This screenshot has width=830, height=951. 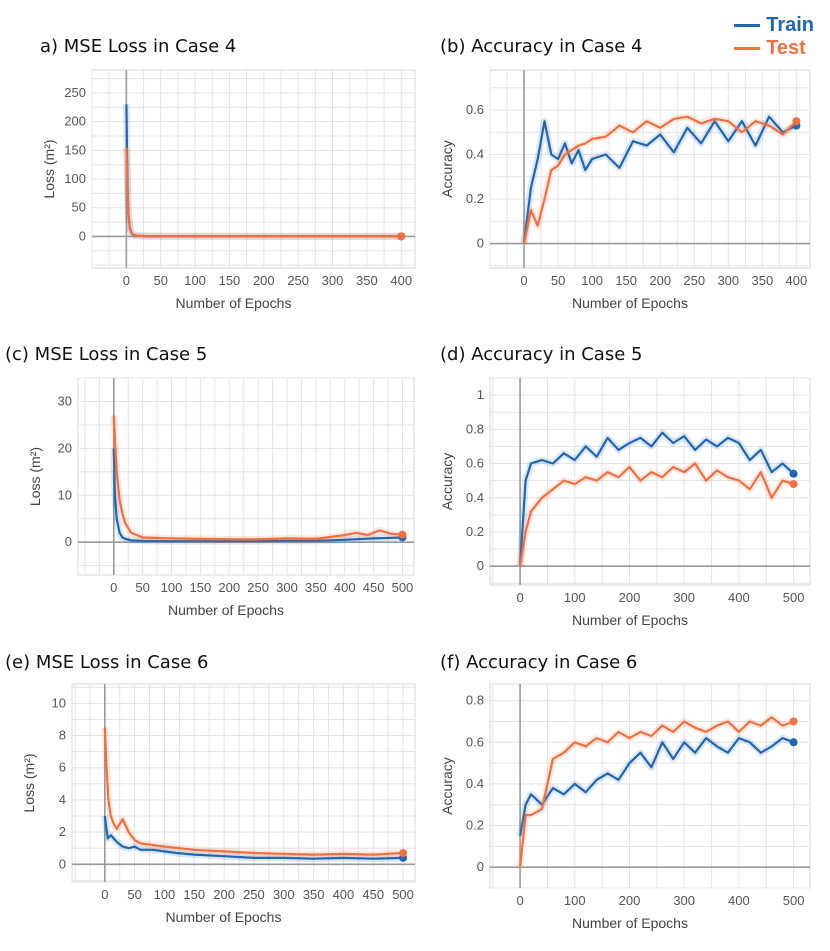 What do you see at coordinates (447, 482) in the screenshot?
I see `y-axis-label-d: Accuracy` at bounding box center [447, 482].